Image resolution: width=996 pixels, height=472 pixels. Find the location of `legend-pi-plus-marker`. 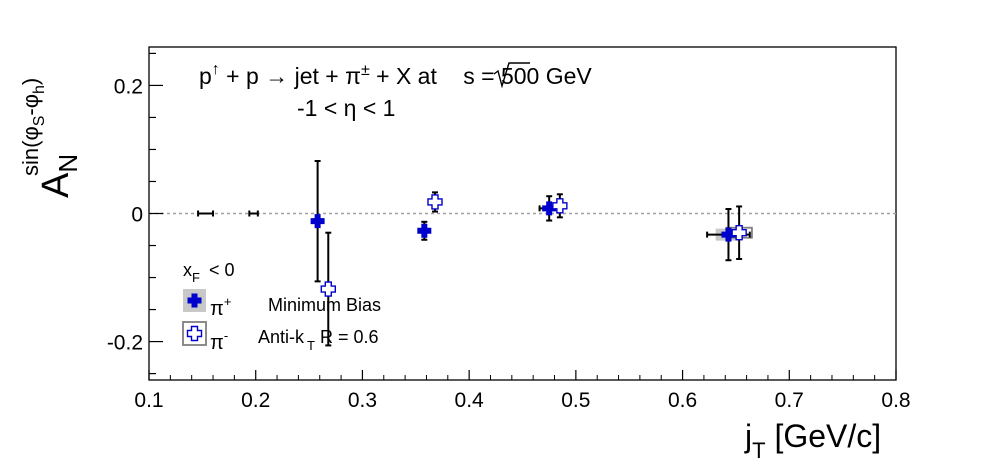

legend-pi-plus-marker is located at coordinates (194, 300).